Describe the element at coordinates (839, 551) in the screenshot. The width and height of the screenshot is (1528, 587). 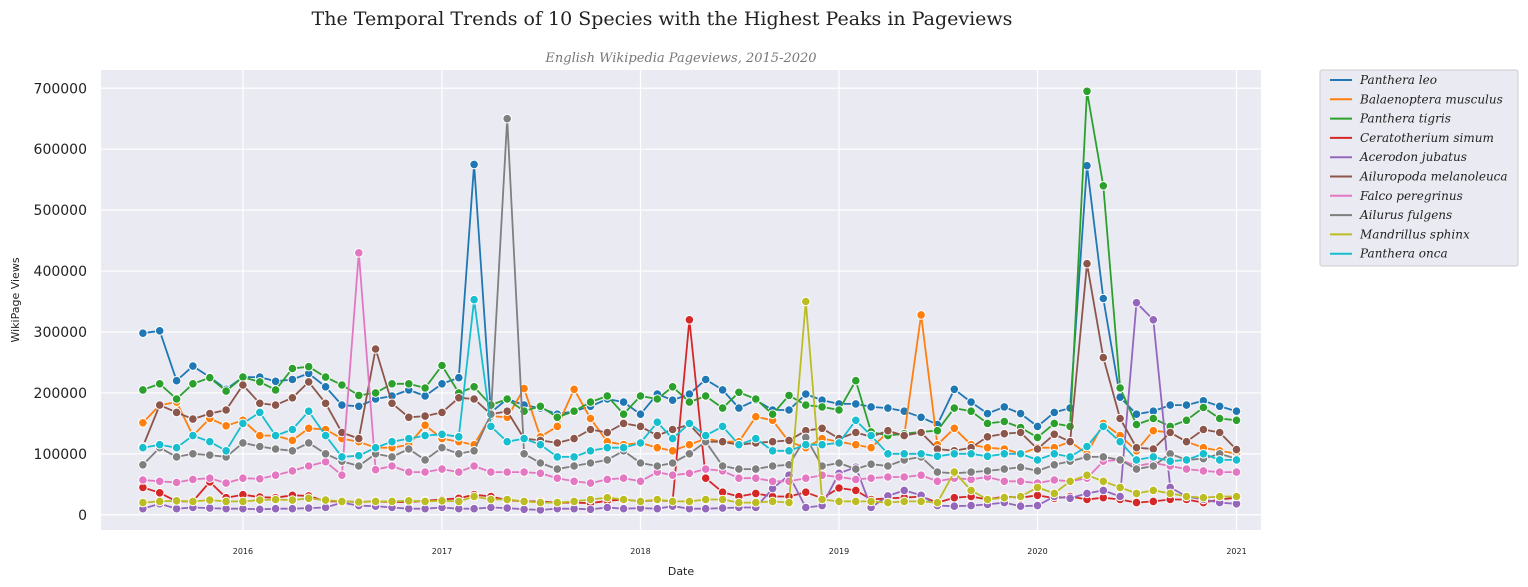
I see `x-tick-label: 2019` at that location.